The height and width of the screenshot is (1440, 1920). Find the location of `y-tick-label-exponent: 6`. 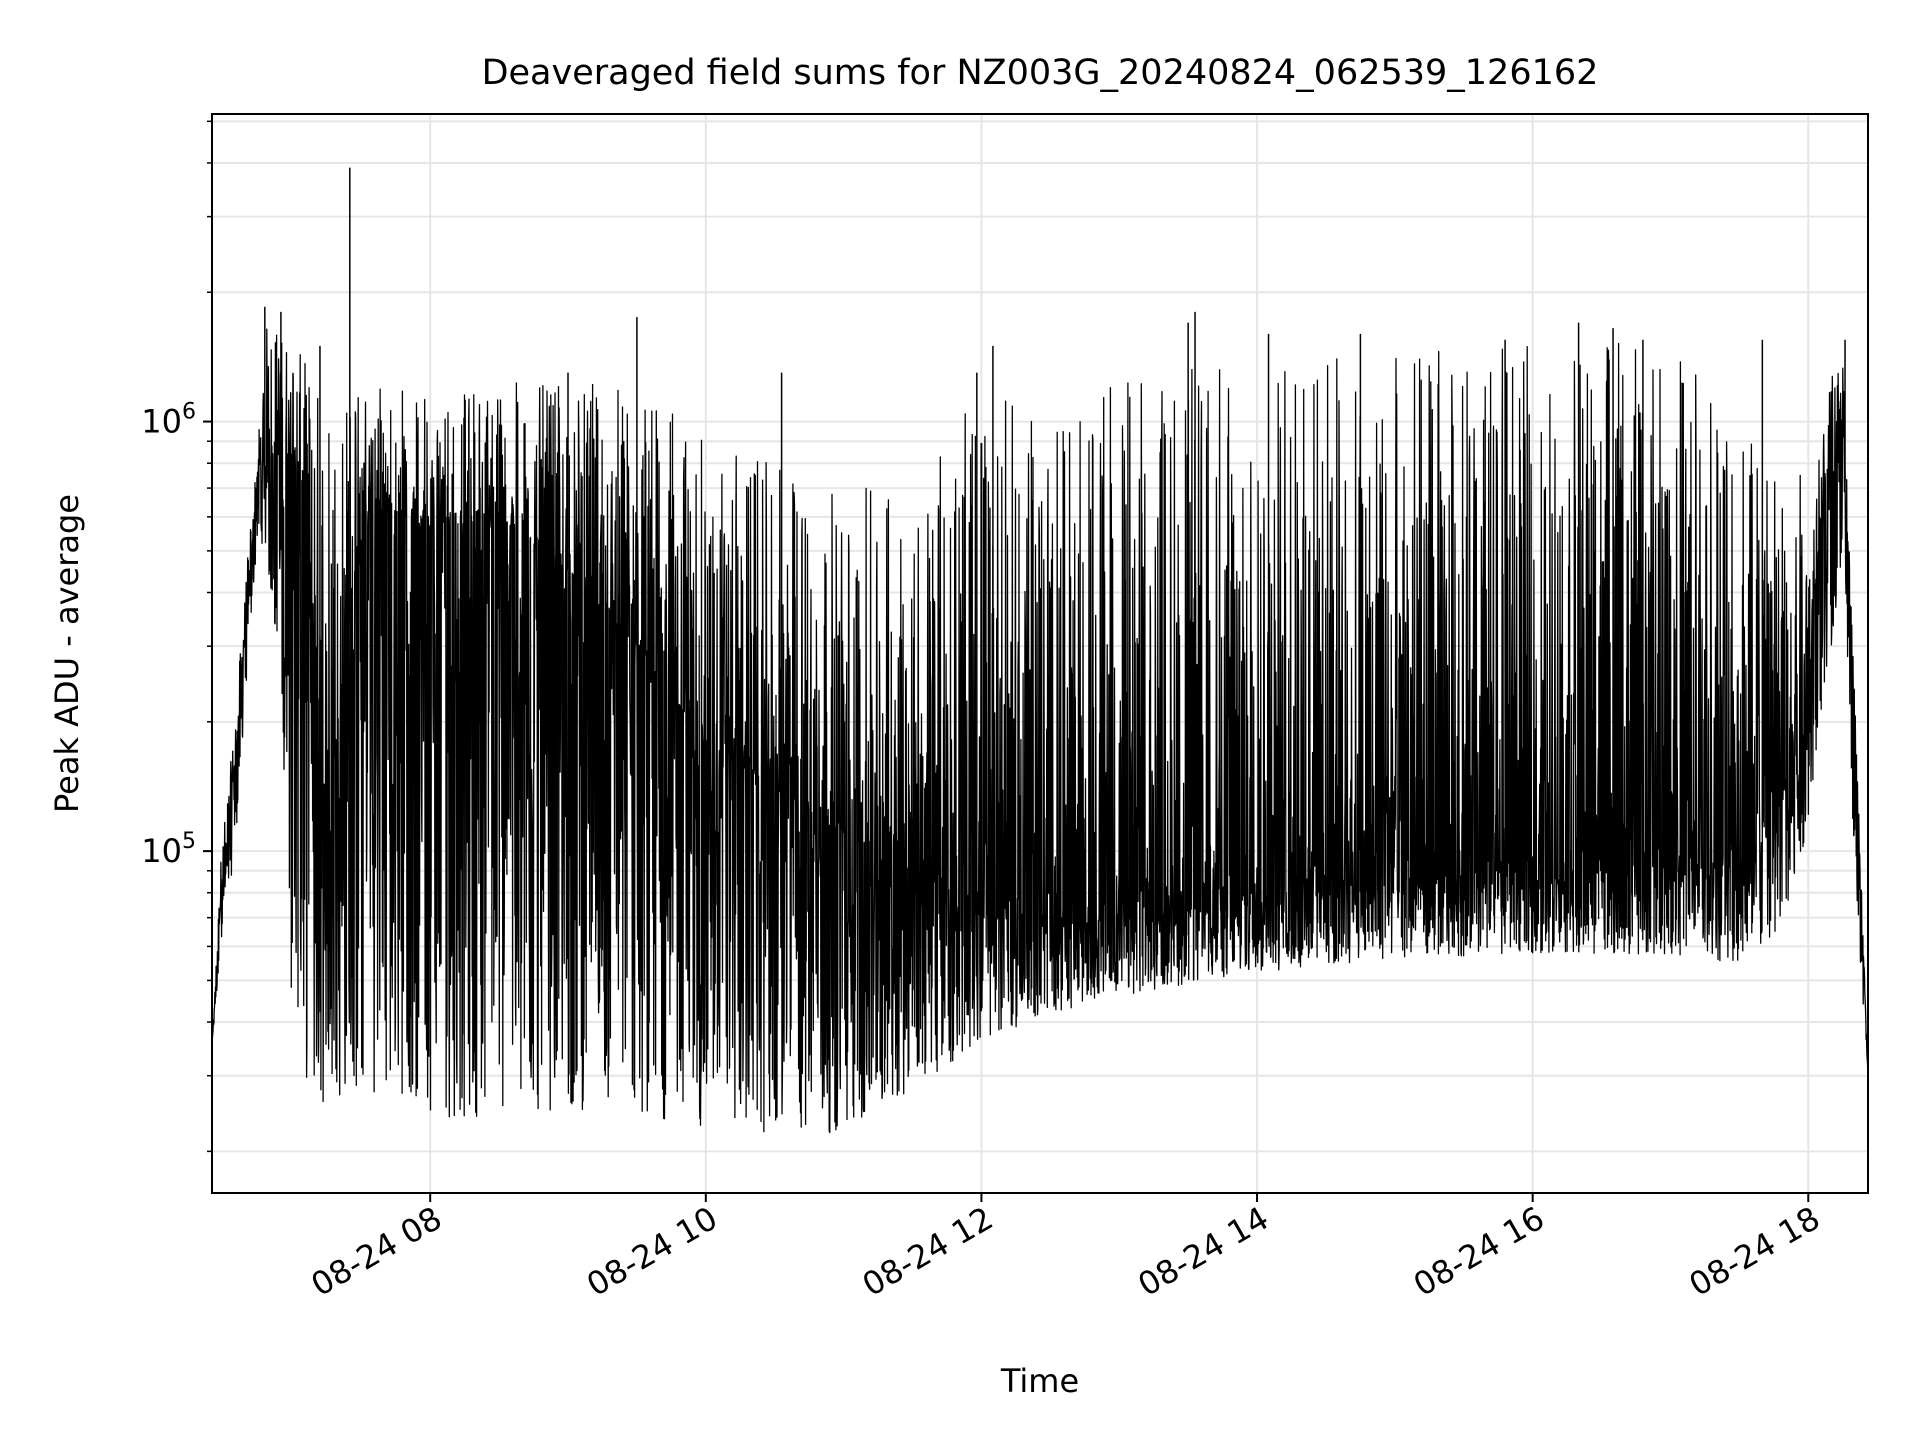

y-tick-label-exponent: 6 is located at coordinates (189, 412).